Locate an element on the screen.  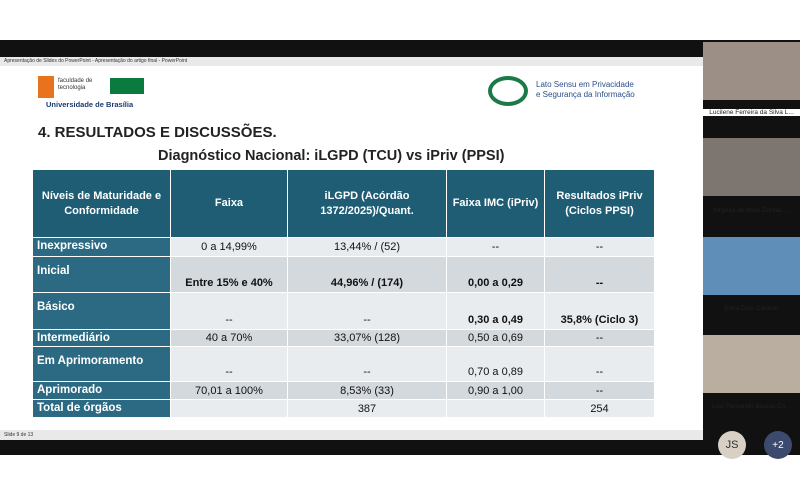
logo-mark is located at coordinates (46, 87).